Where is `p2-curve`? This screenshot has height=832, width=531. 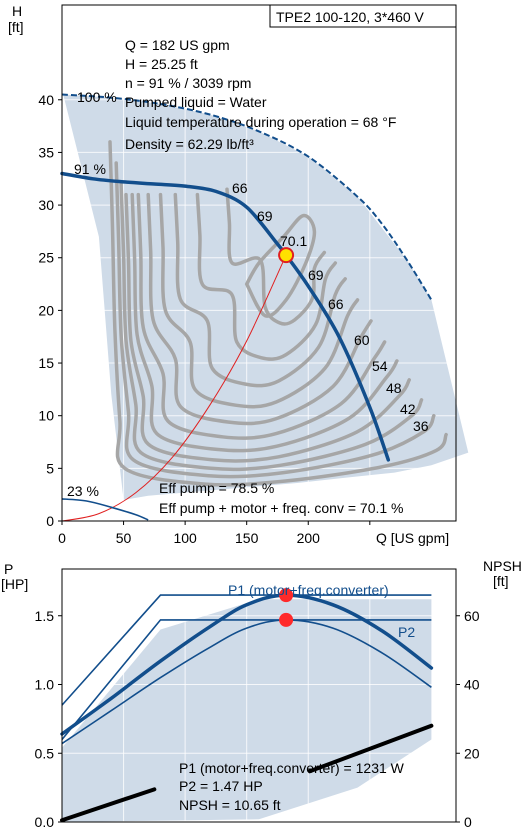 p2-curve is located at coordinates (246, 682).